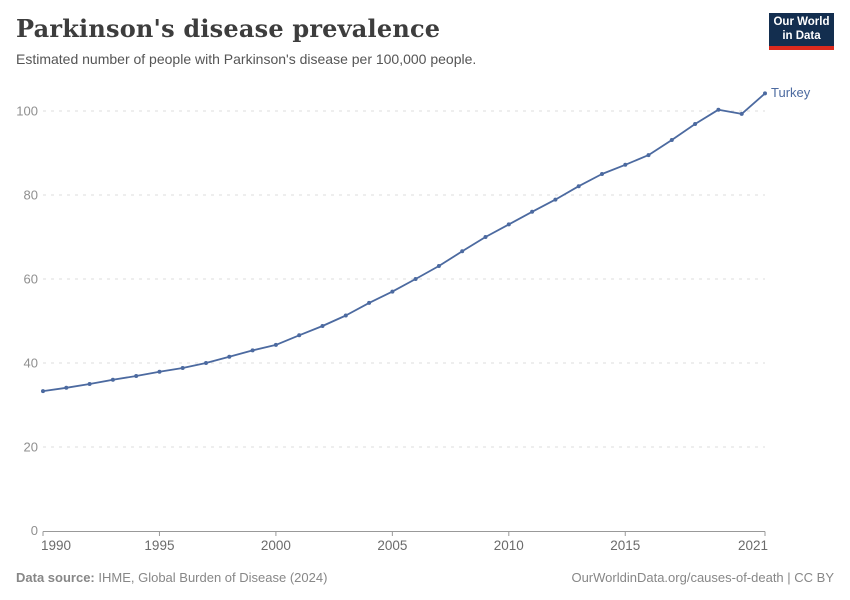 The width and height of the screenshot is (850, 600). I want to click on data-point-turkey-1993, so click(112, 379).